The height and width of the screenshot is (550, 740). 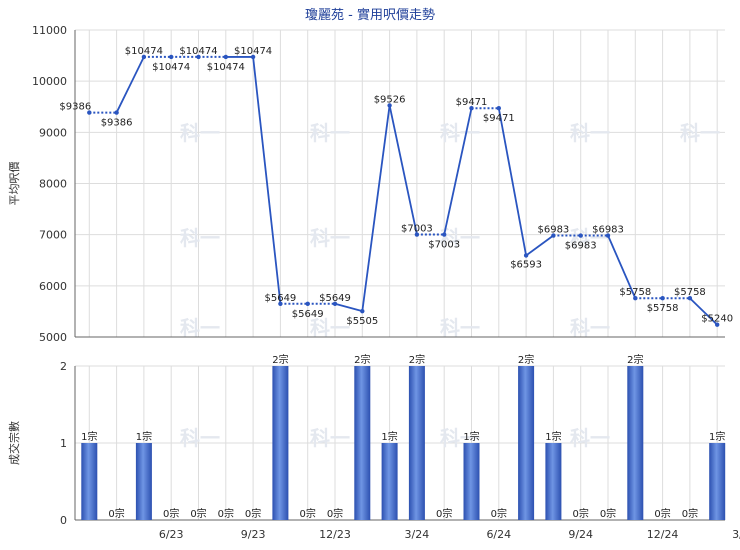 What do you see at coordinates (717, 319) in the screenshot?
I see `line-data-label: $5240` at bounding box center [717, 319].